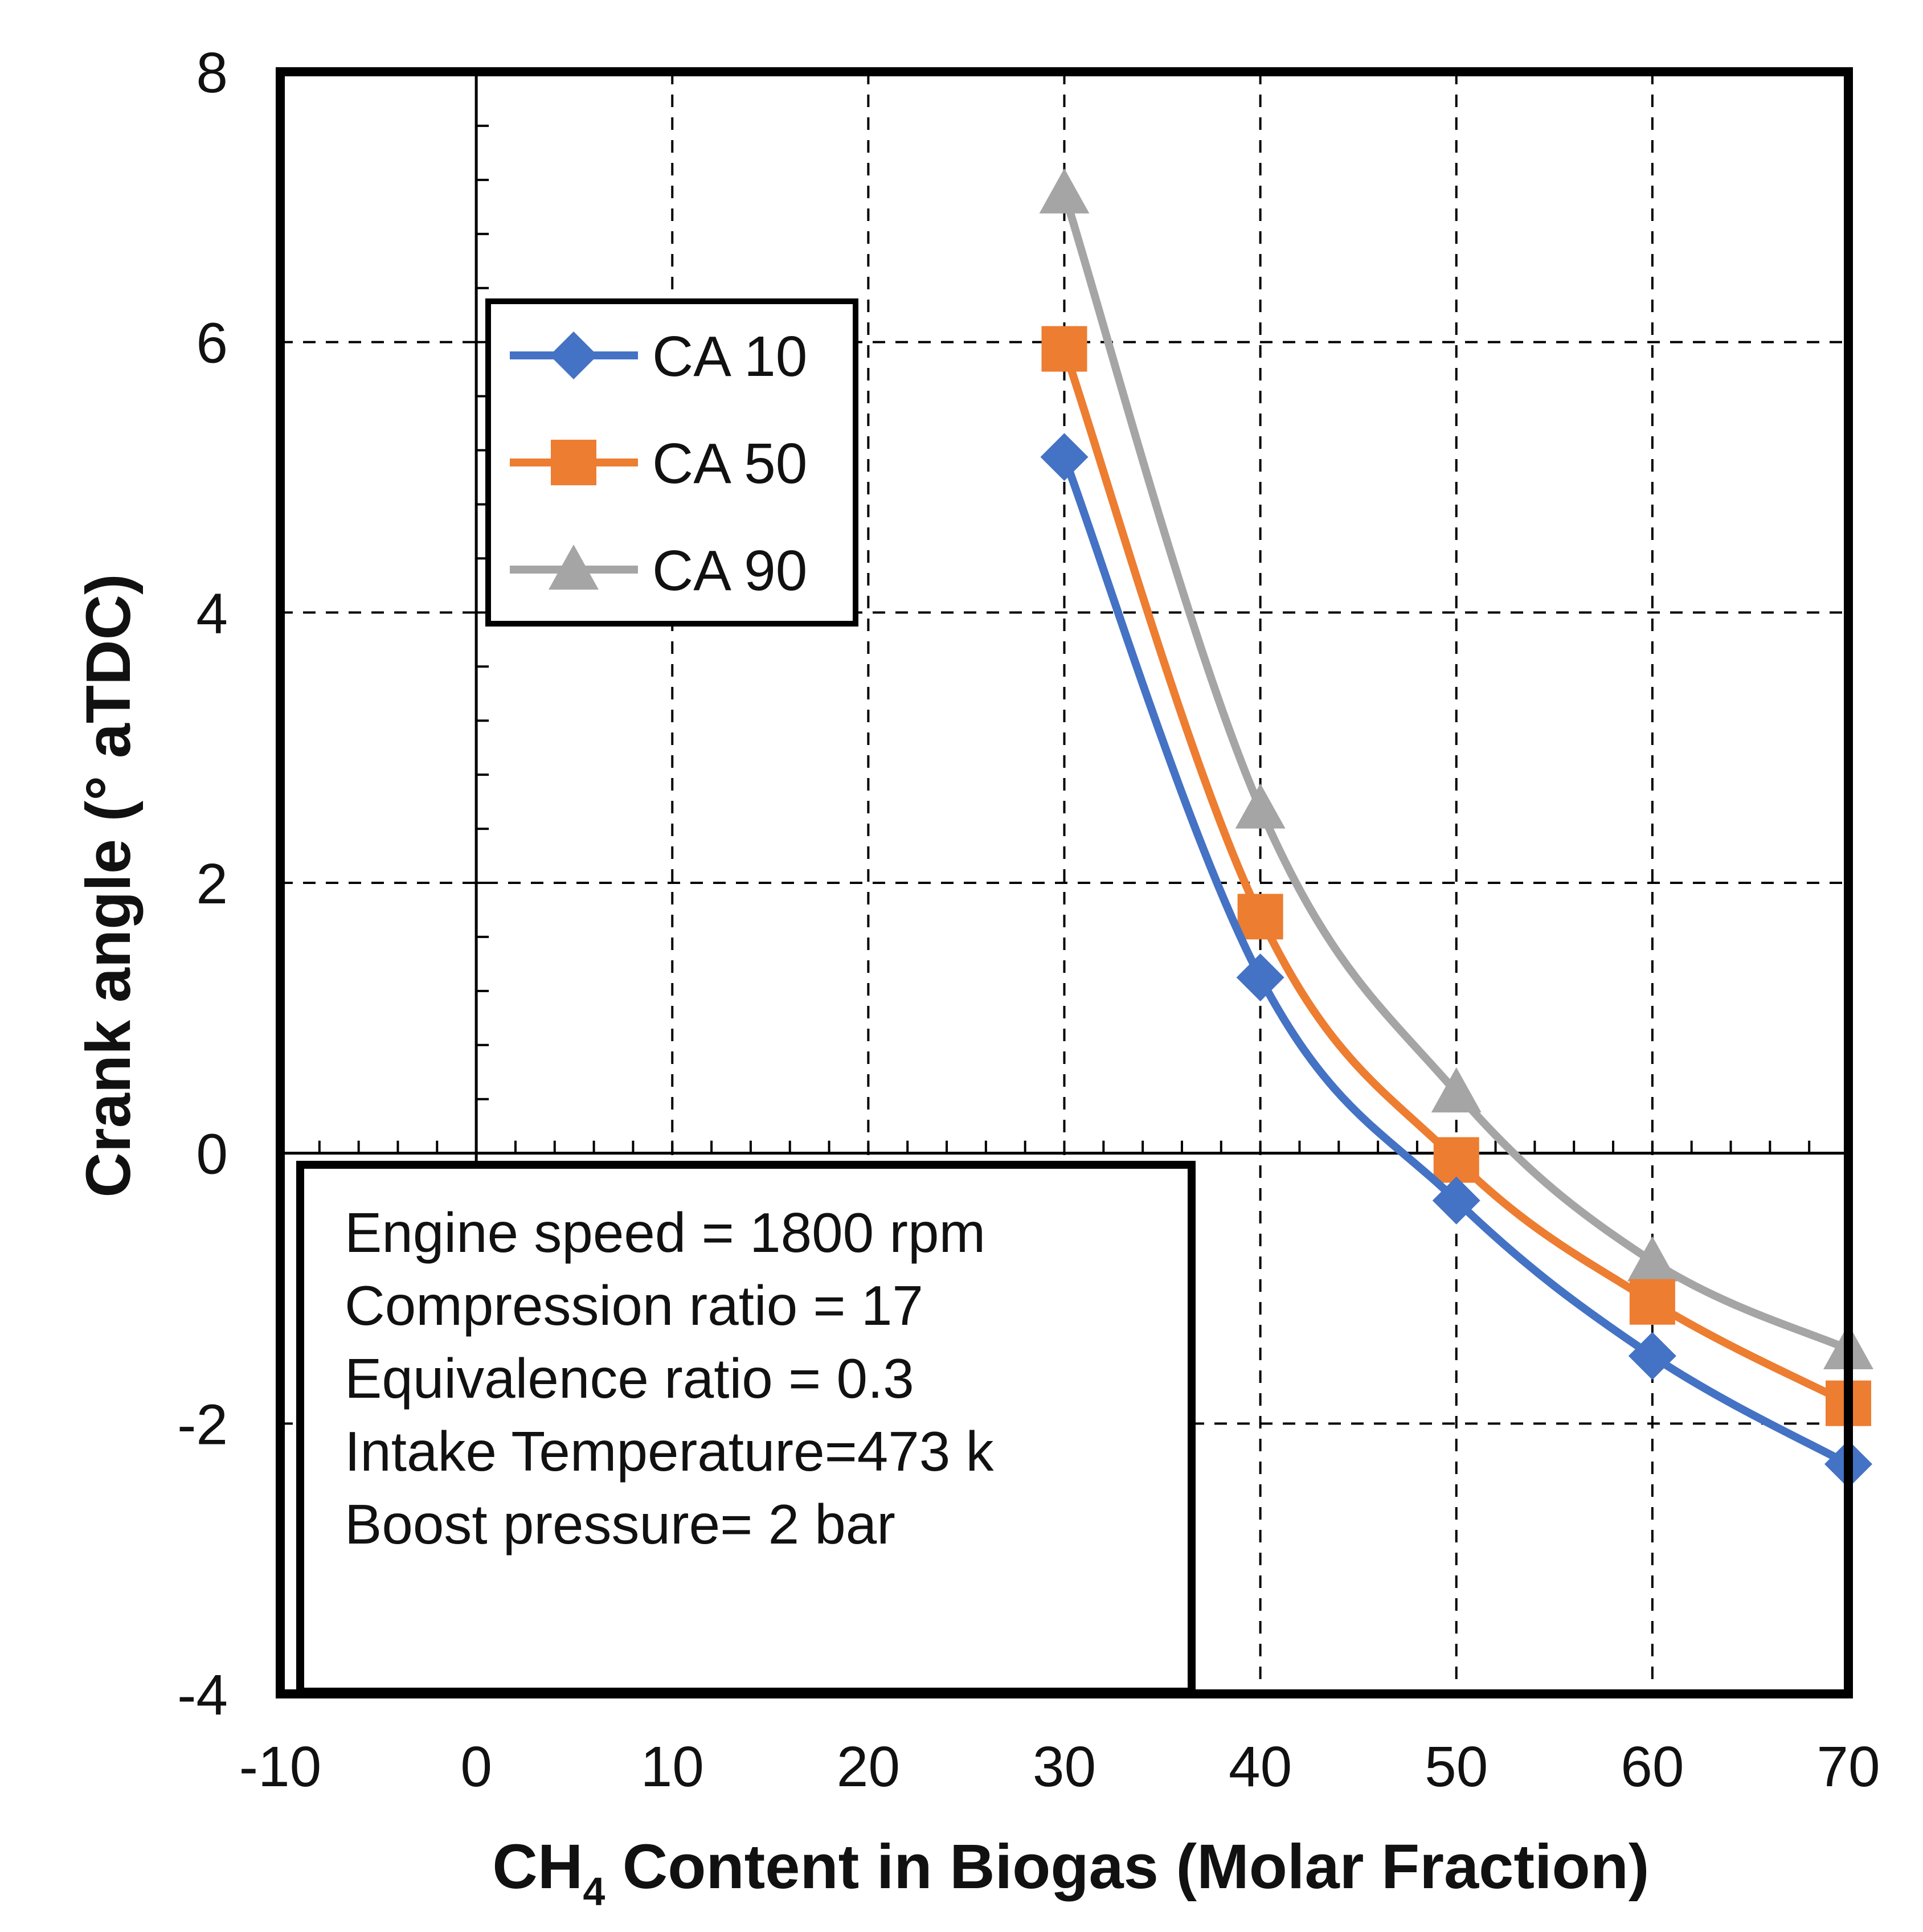 The width and height of the screenshot is (1923, 1932). What do you see at coordinates (212, 73) in the screenshot?
I see `y-tick-label: 8` at bounding box center [212, 73].